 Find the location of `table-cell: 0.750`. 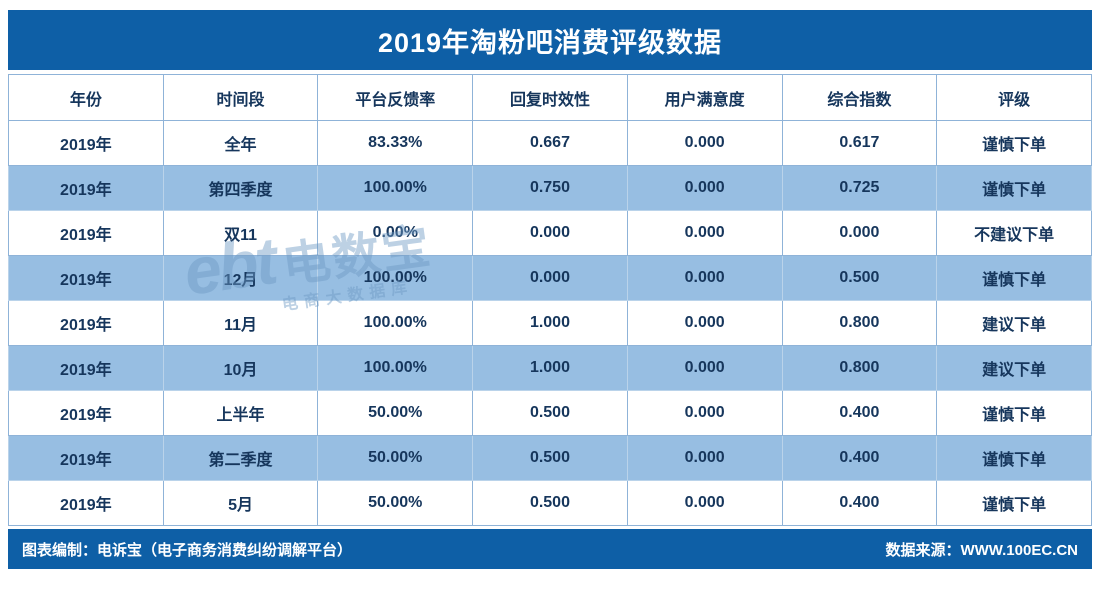

table-cell: 0.750 is located at coordinates (550, 188).